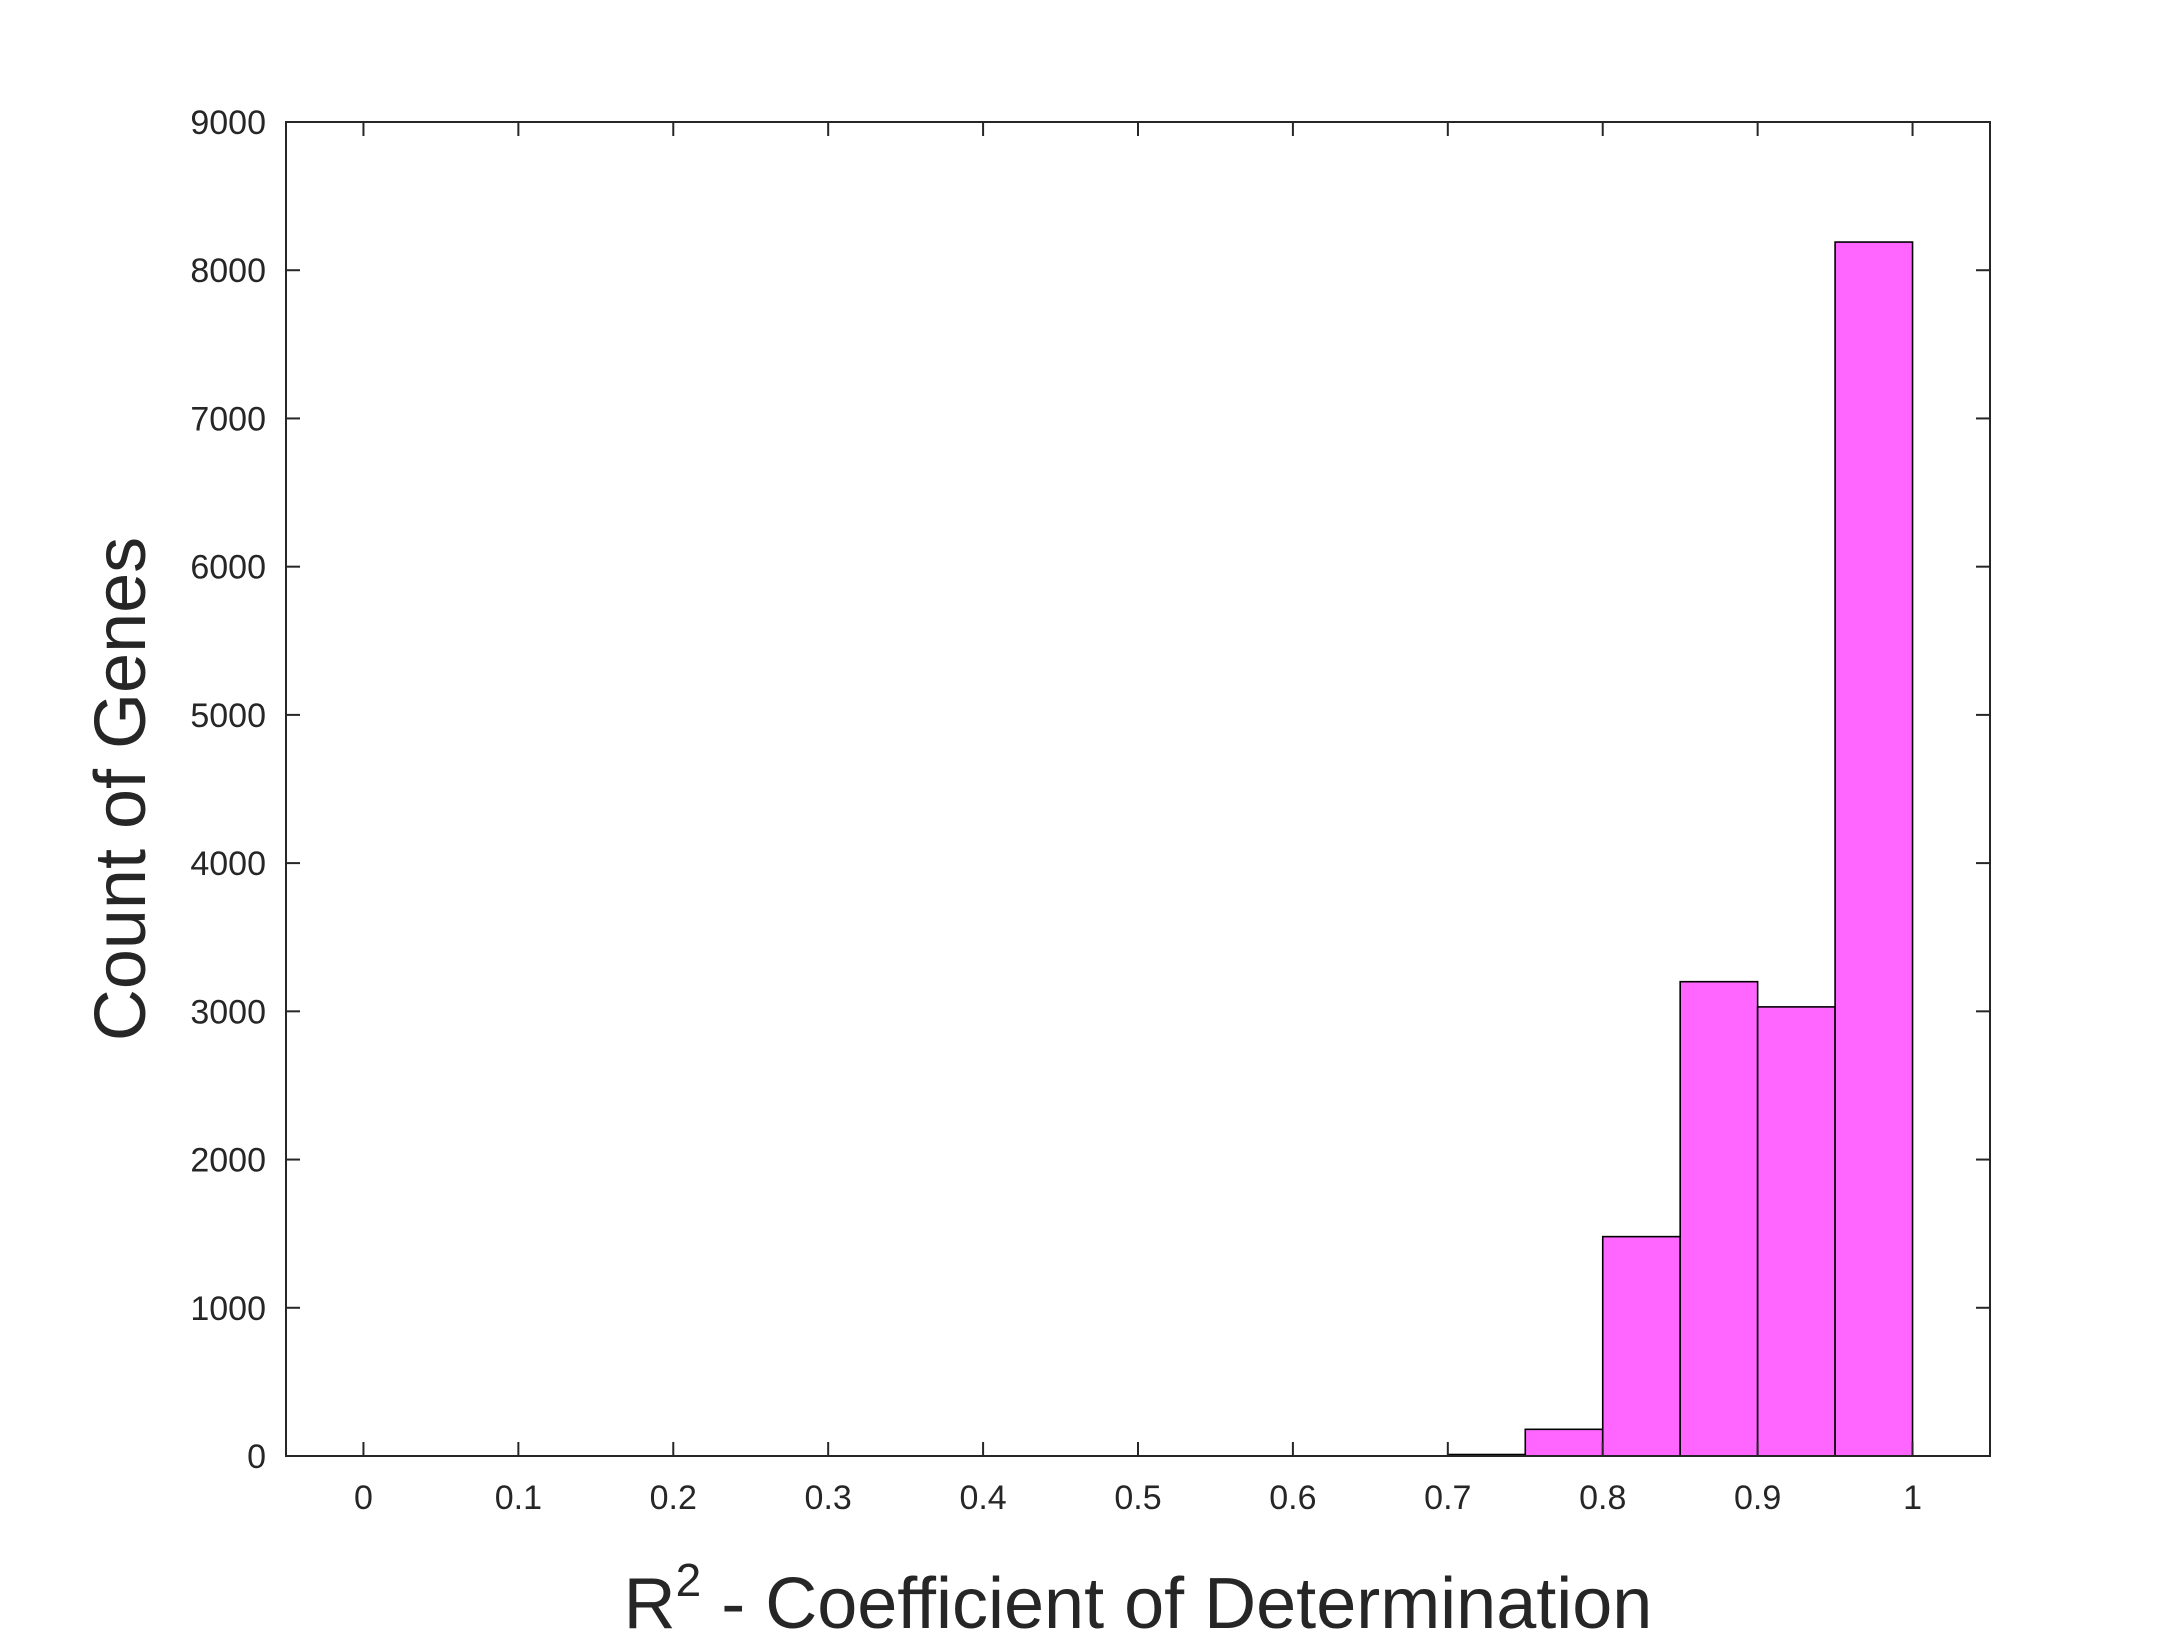 The image size is (2178, 1638). I want to click on x-tick-label: 1, so click(1912, 1498).